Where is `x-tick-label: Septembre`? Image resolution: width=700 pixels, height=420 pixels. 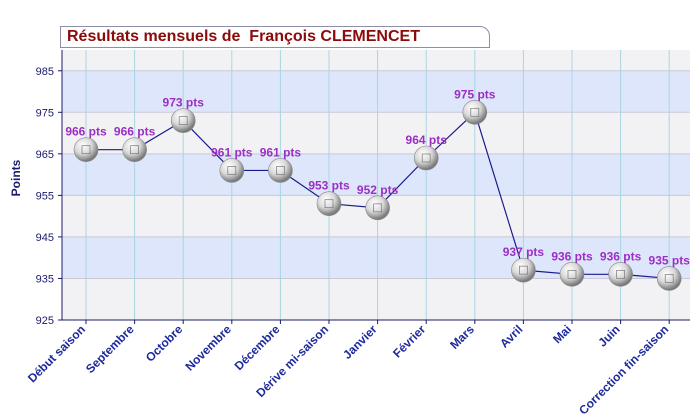
x-tick-label: Septembre is located at coordinates (110, 349).